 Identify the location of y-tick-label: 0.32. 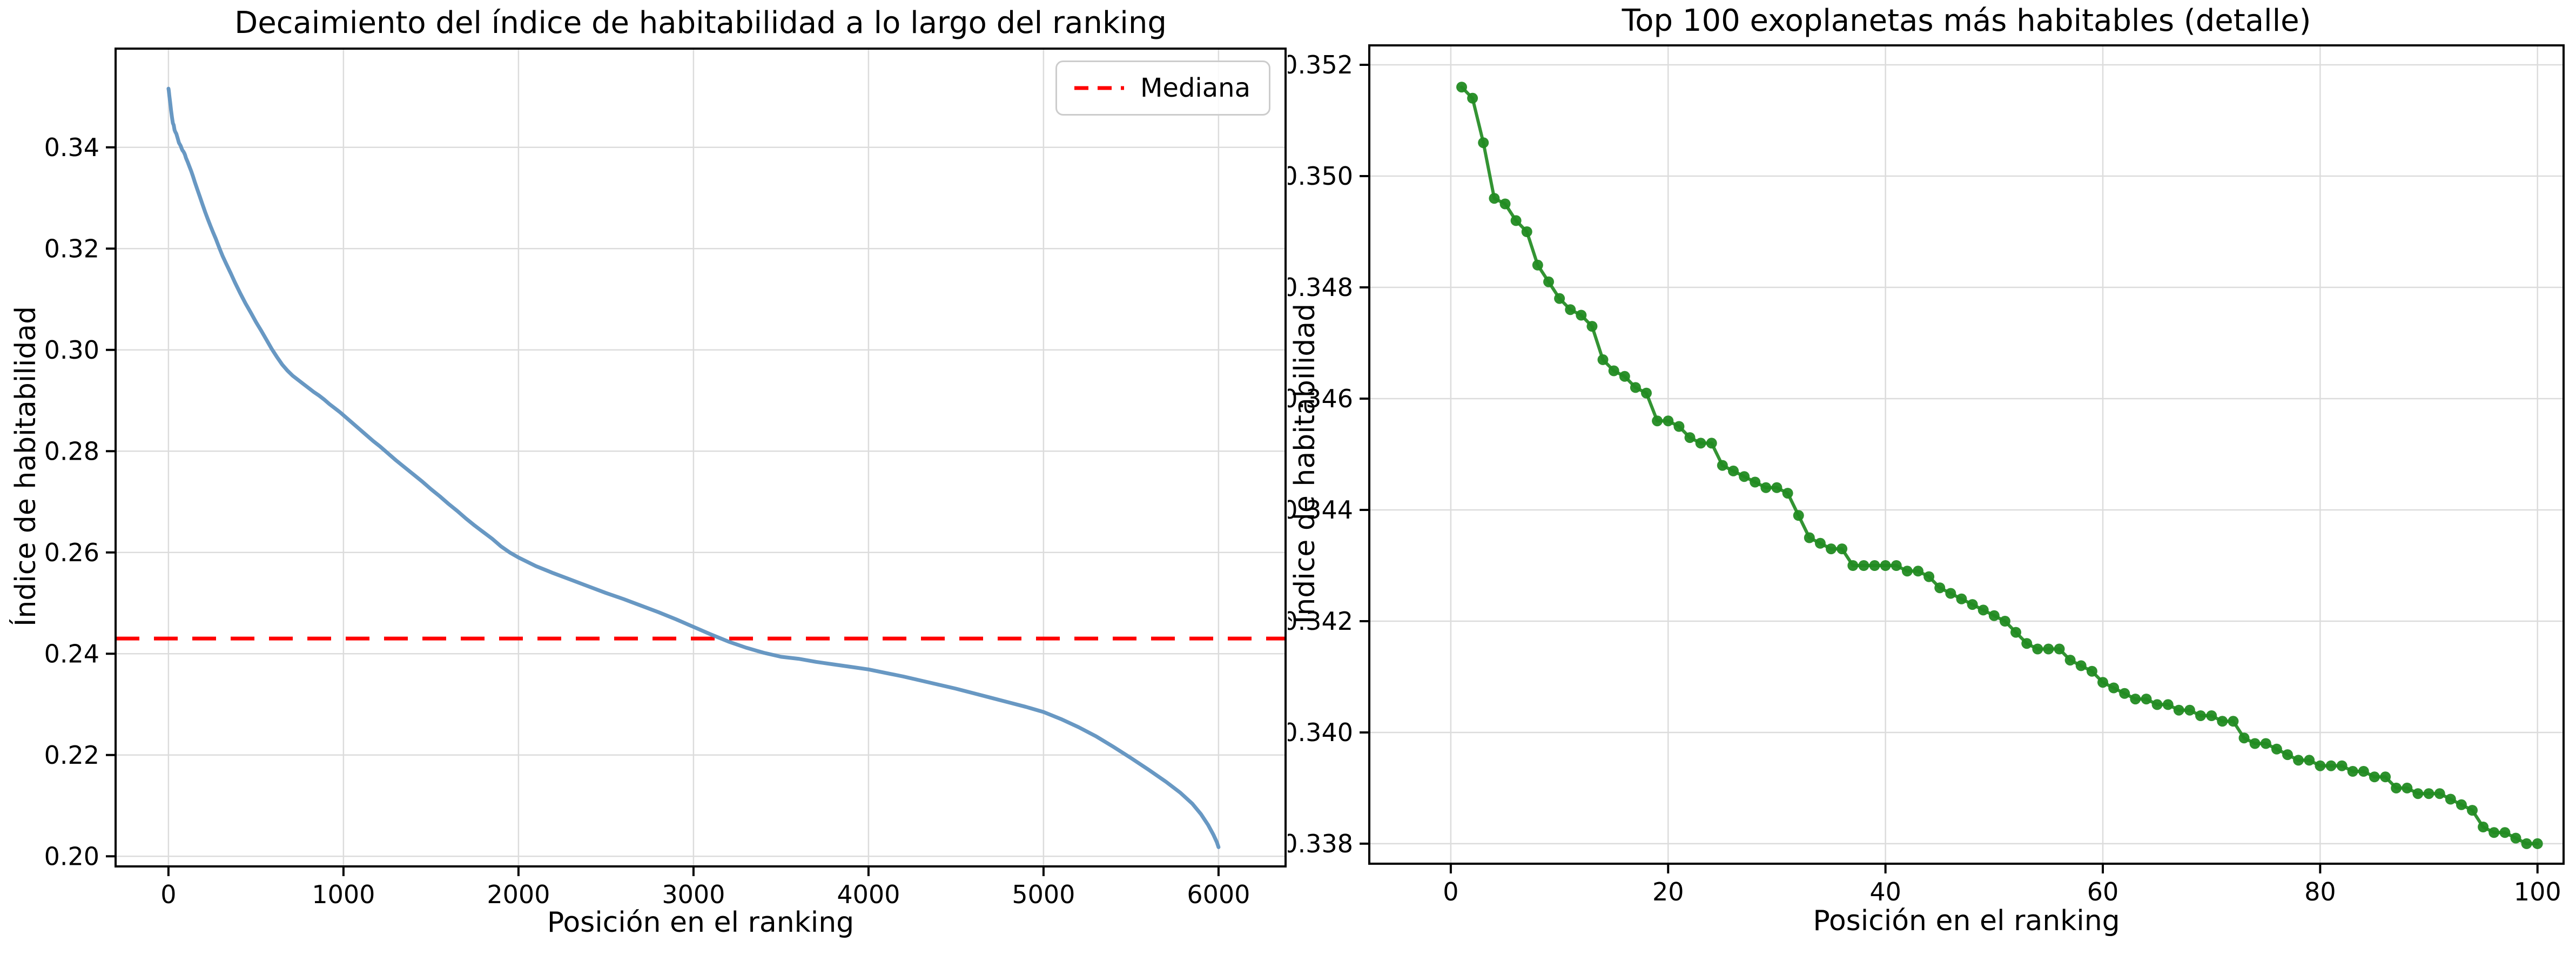
(71, 248).